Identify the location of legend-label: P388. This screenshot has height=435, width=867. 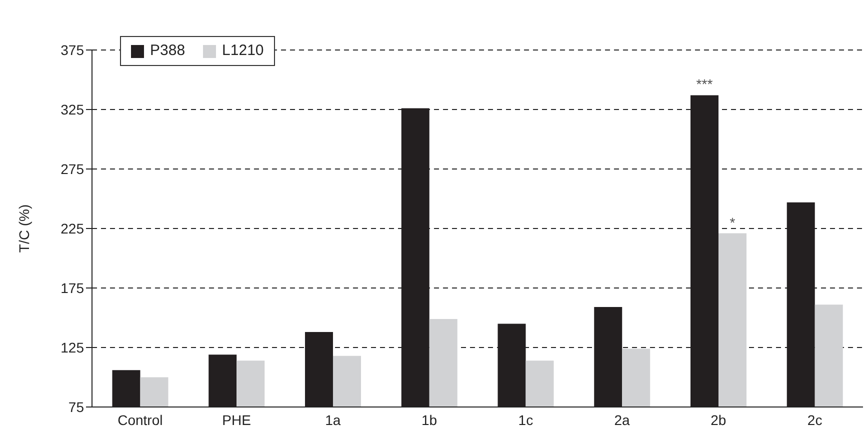
(168, 51).